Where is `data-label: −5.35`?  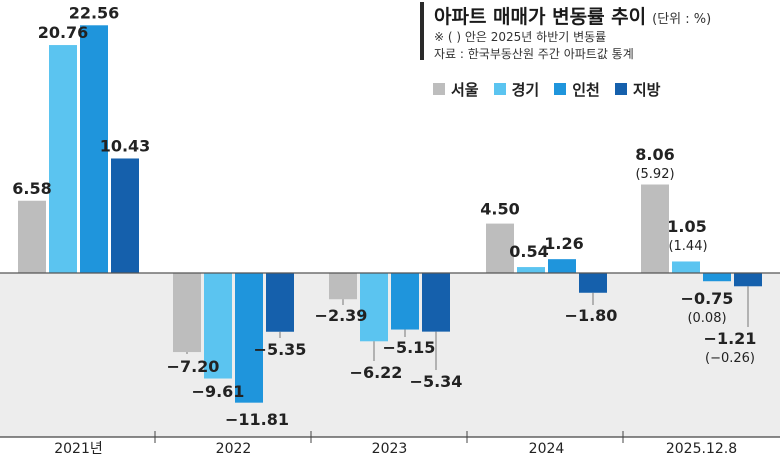 data-label: −5.35 is located at coordinates (280, 349).